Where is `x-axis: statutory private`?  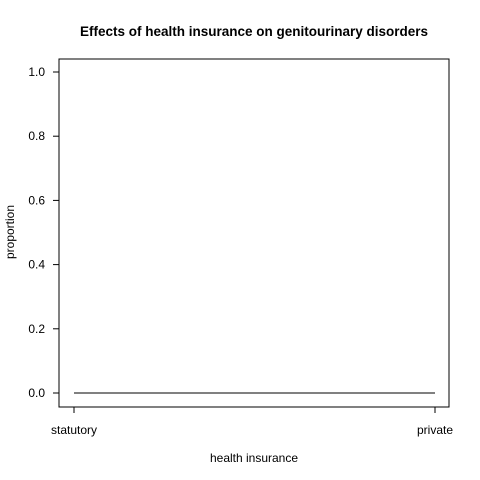 x-axis: statutory private is located at coordinates (252, 422).